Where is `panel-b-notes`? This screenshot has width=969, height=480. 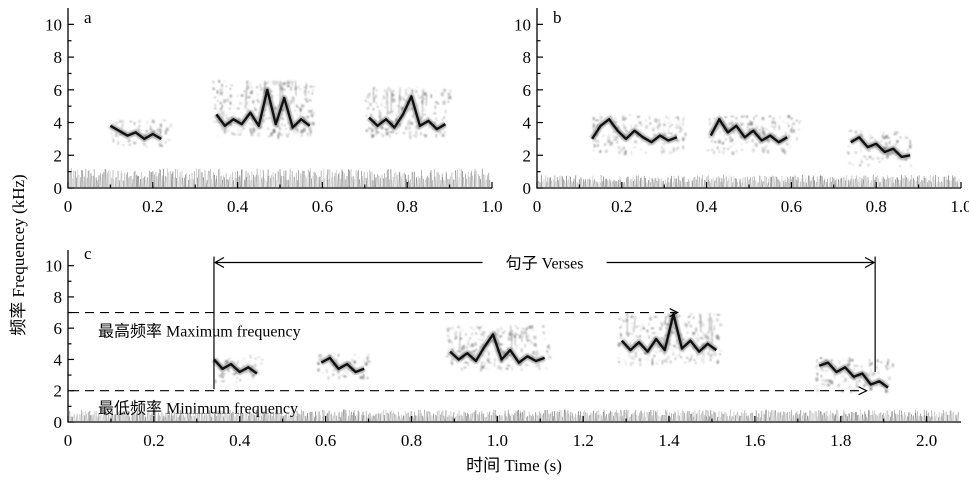 panel-b-notes is located at coordinates (751, 141).